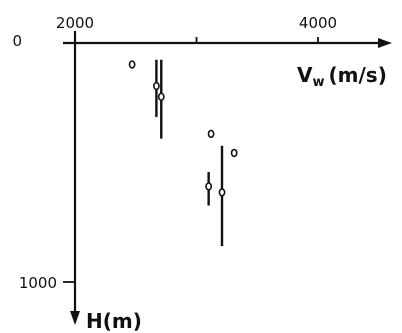  Describe the element at coordinates (38, 283) in the screenshot. I see `y-tick-label: 1000` at that location.